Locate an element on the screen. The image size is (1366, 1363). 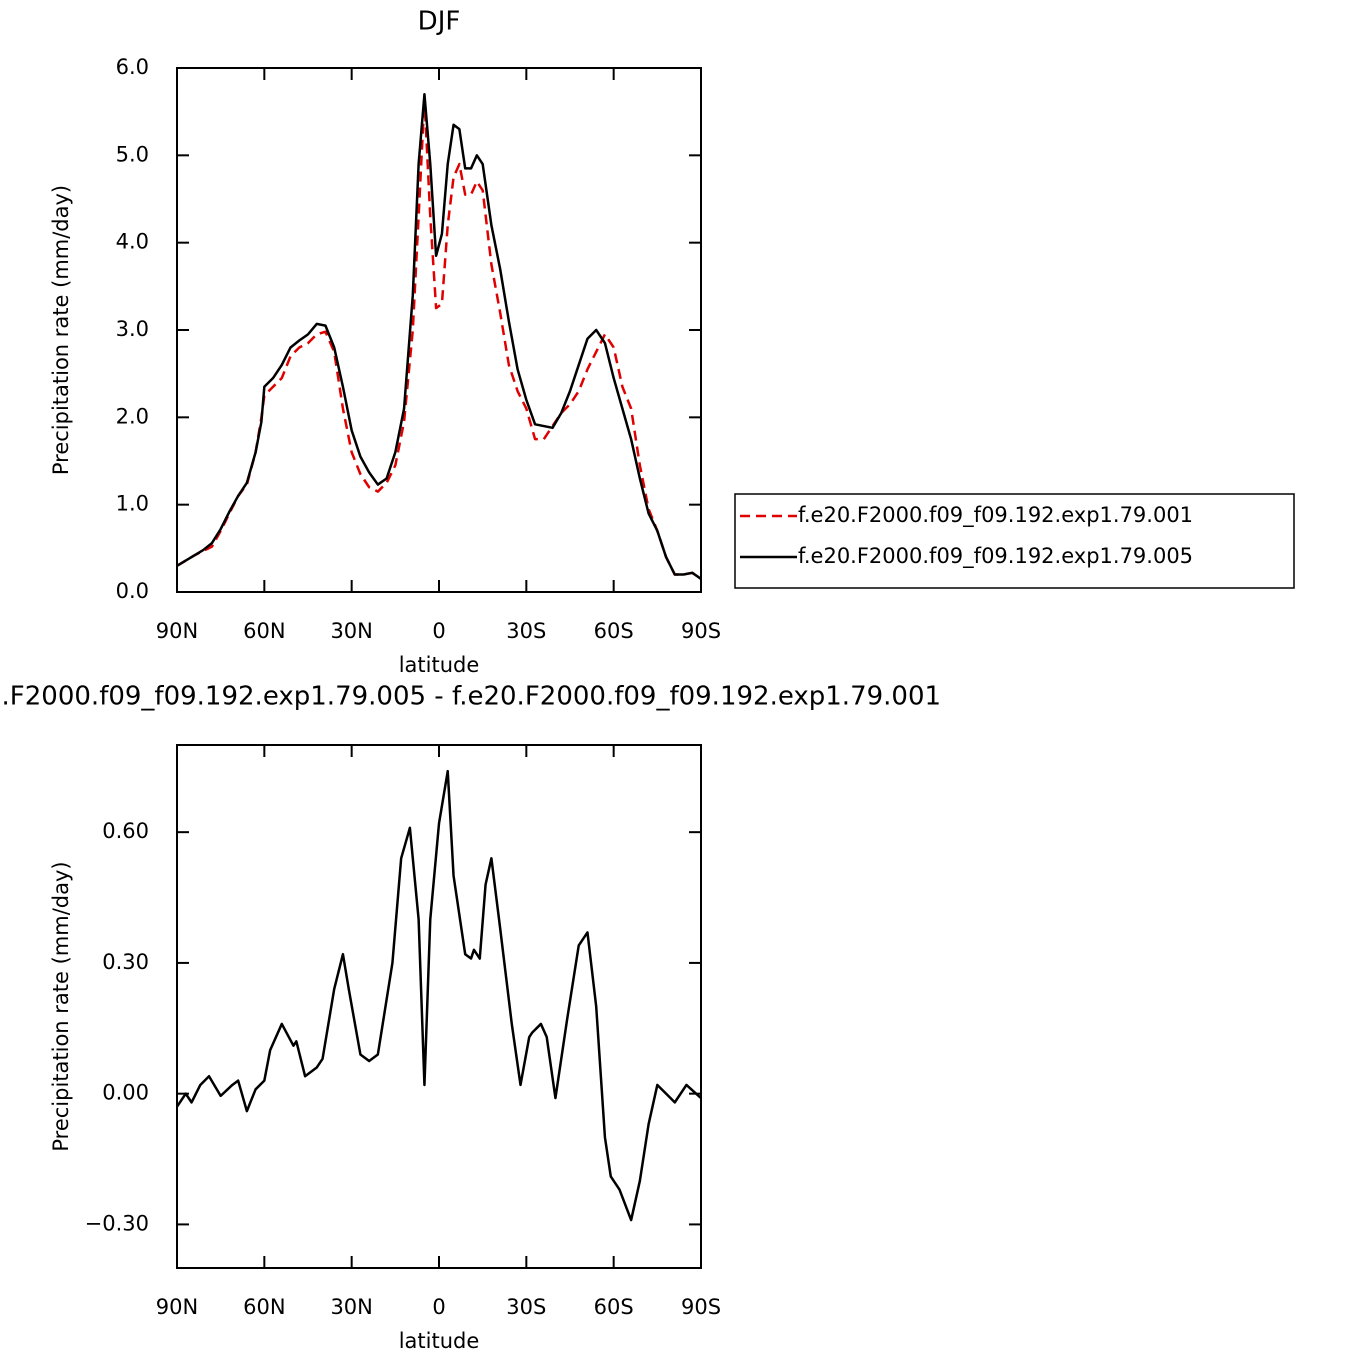
y-tick-label: 6.0 is located at coordinates (132, 67).